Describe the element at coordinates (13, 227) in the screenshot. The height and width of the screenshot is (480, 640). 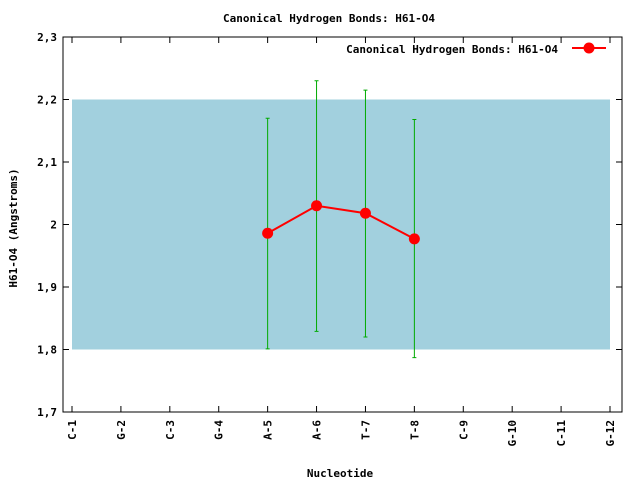
I see `y-axis-label: H61-O4 (Angstroms)` at that location.